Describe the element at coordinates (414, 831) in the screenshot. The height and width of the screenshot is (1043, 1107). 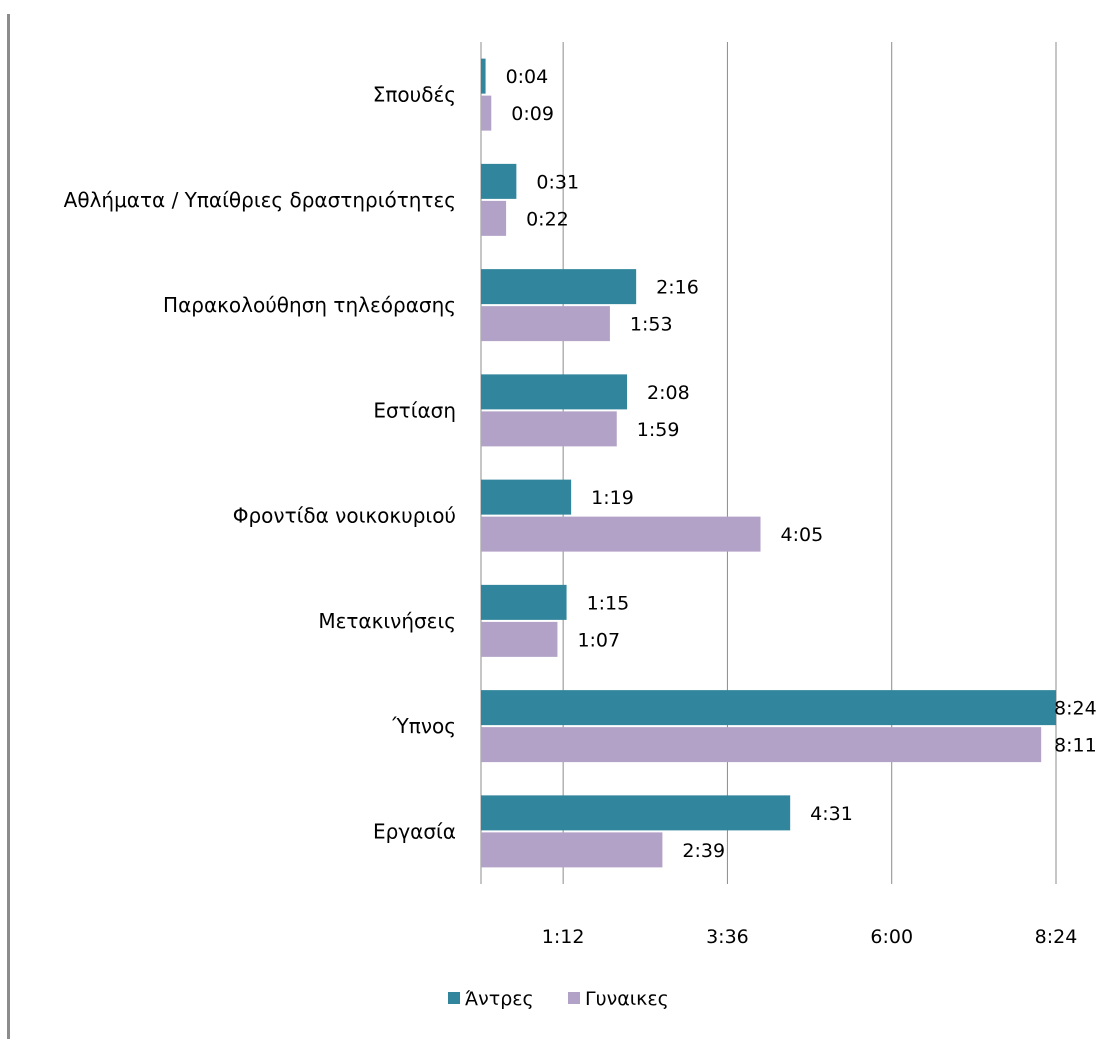
I see `category-label: Εργασία` at that location.